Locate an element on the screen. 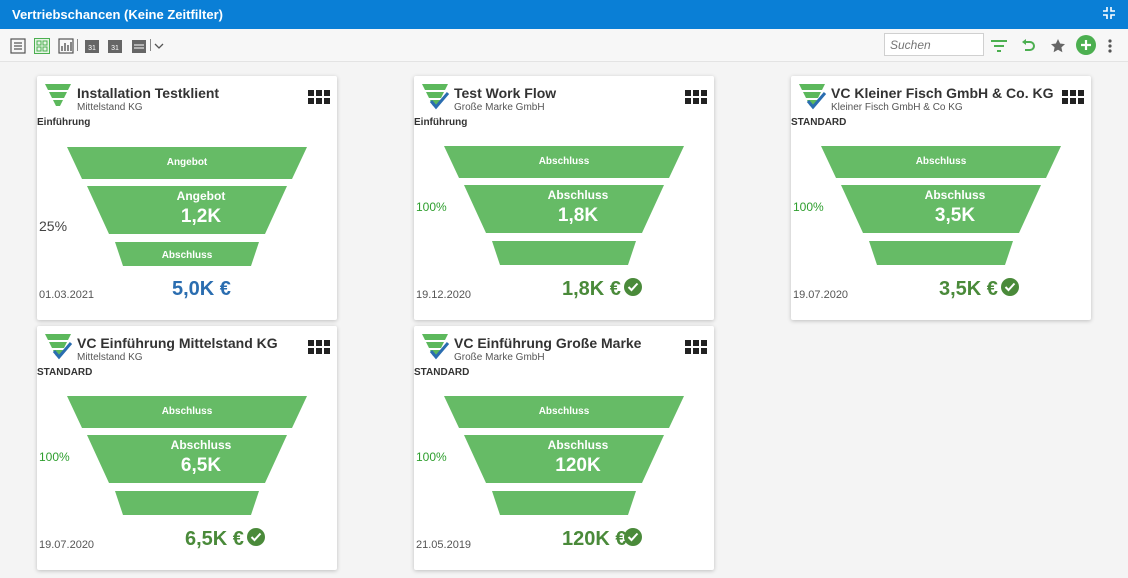  close-date: 19.12.2020 is located at coordinates (444, 295).